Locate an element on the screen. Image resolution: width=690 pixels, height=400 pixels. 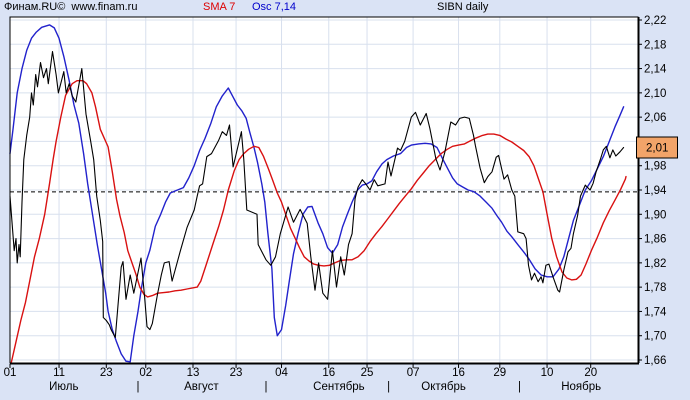
legend-osc-label: Osc 7,14 is located at coordinates (274, 7).